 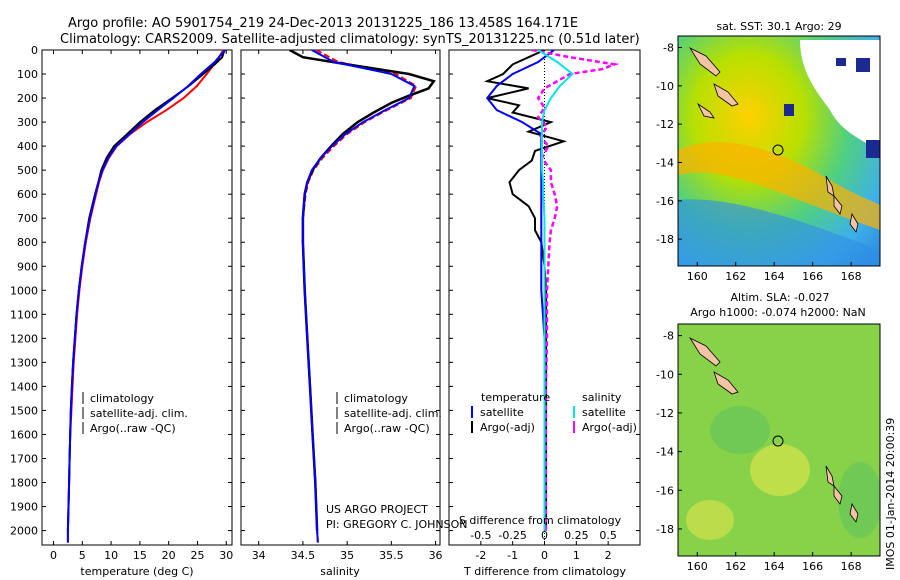 I want to click on depth-tick-label: 600, so click(x=27, y=194).